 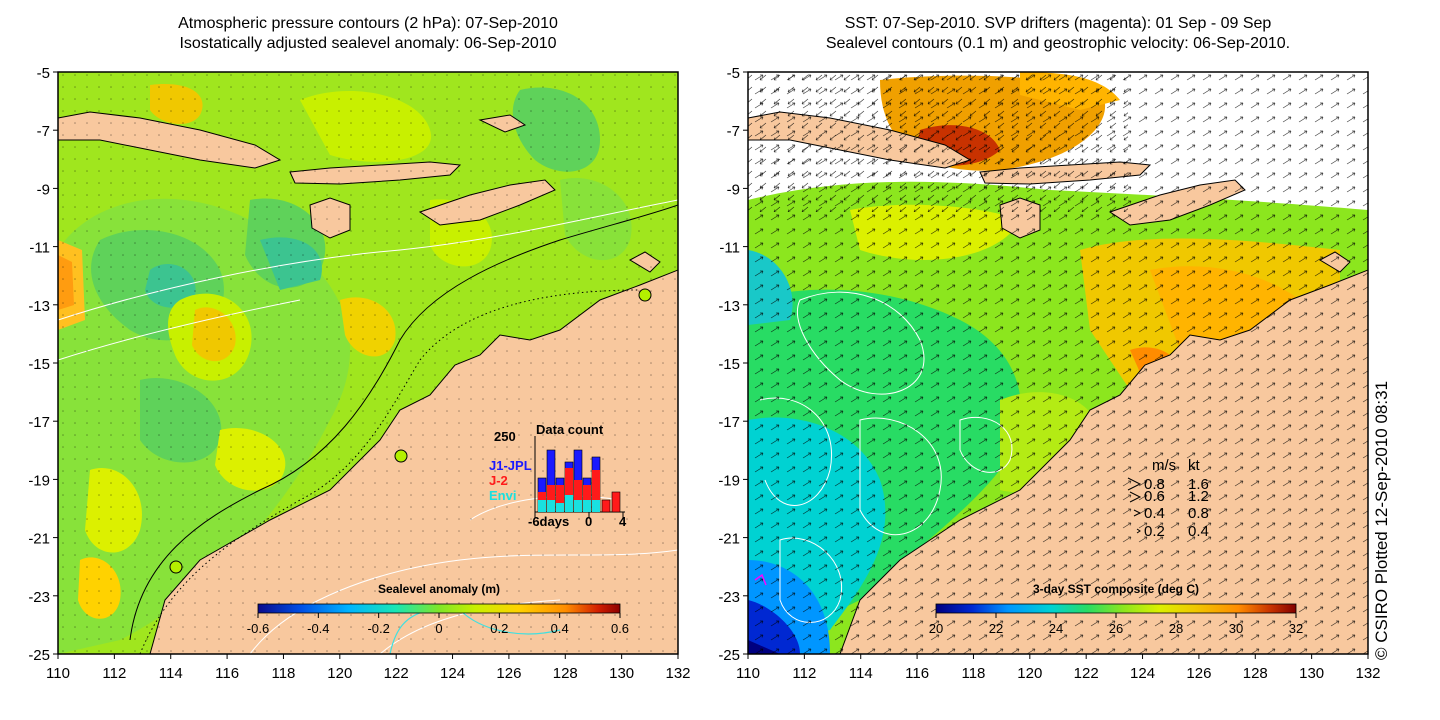 What do you see at coordinates (258, 628) in the screenshot?
I see `colorbar-tick-label: -0.6` at bounding box center [258, 628].